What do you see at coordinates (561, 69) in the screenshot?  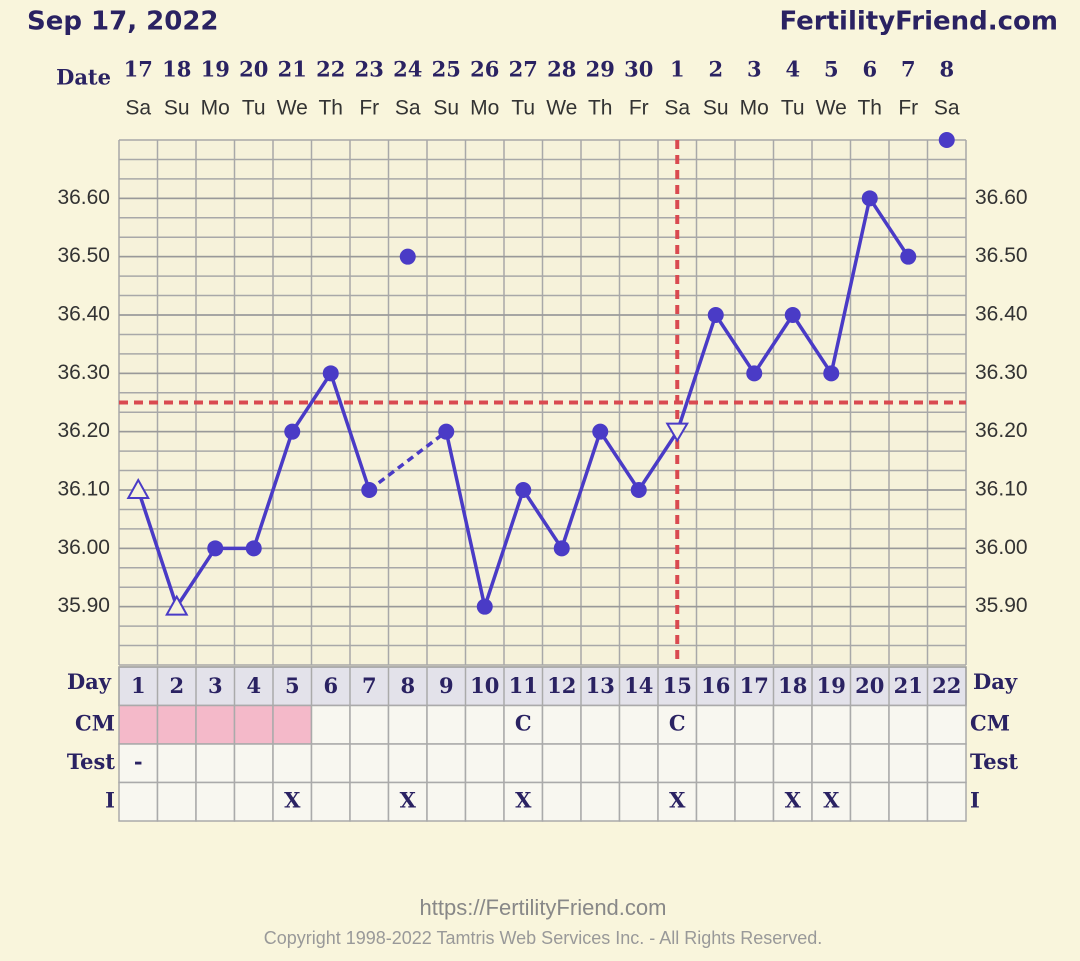 I see `date-number: 28` at bounding box center [561, 69].